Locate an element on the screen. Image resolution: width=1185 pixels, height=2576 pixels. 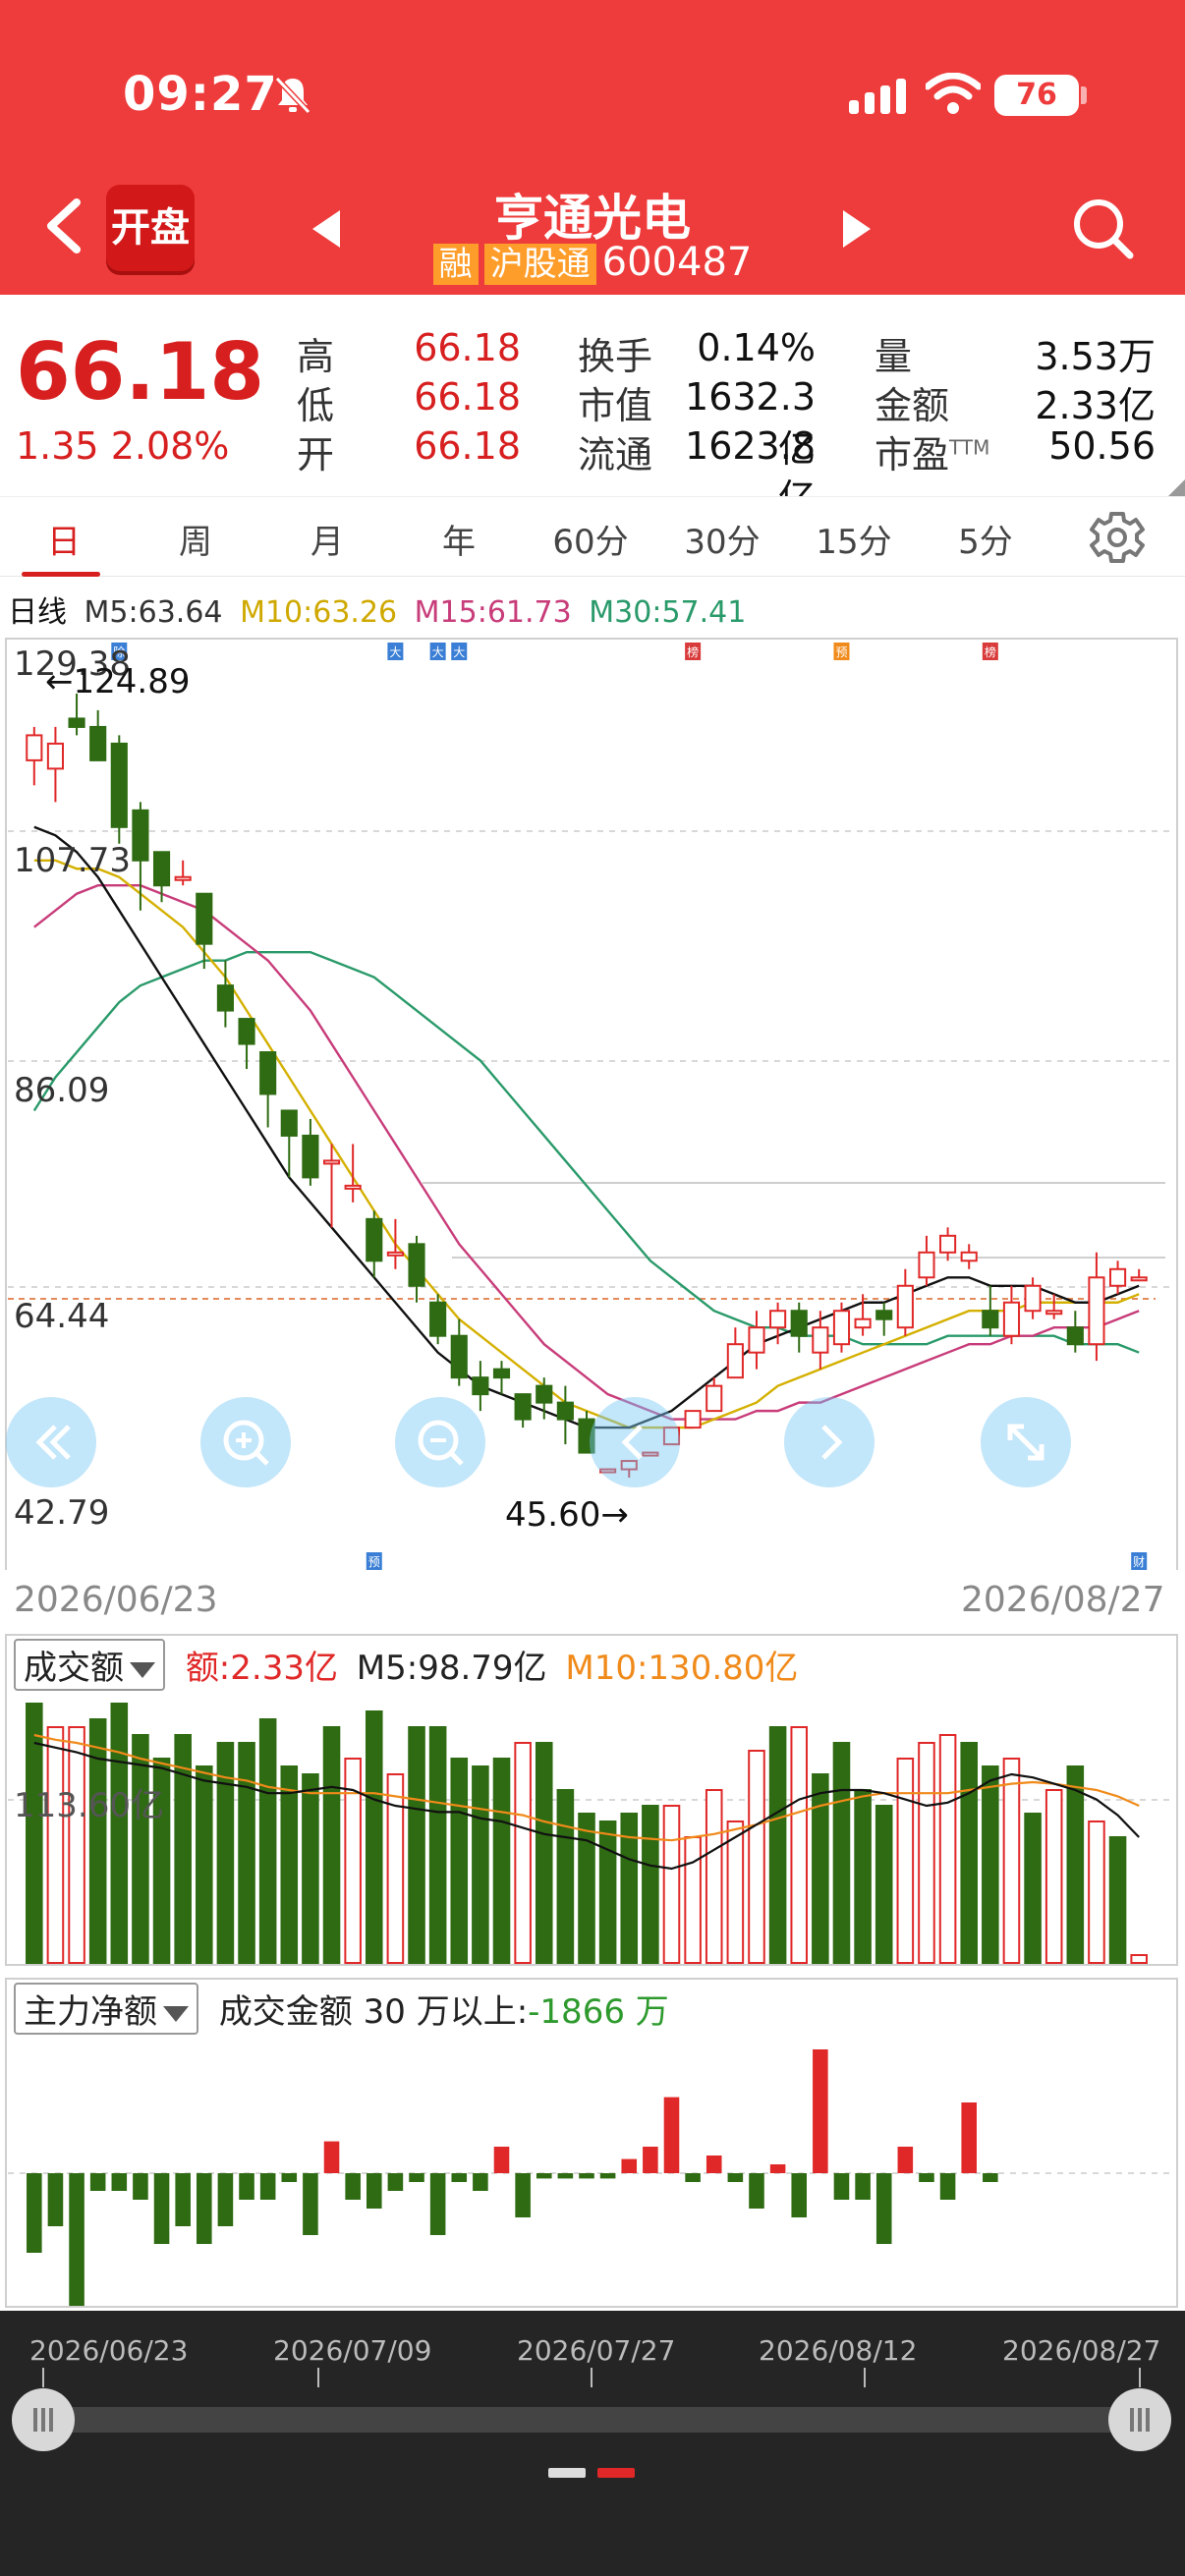
navigator-track is located at coordinates (594, 2420).